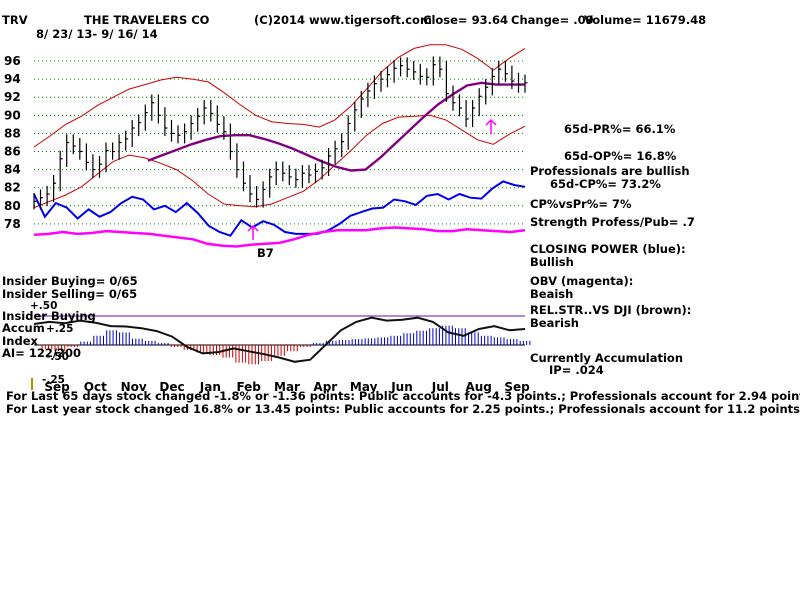  Describe the element at coordinates (95, 387) in the screenshot. I see `x-tick-oct-1: Oct` at that location.